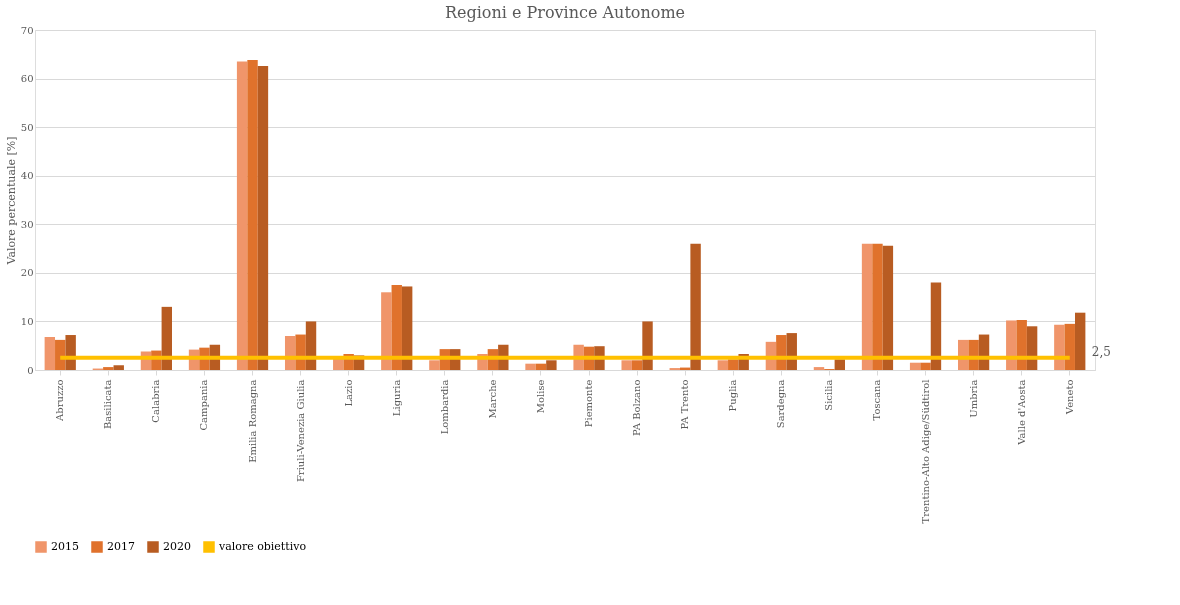 The height and width of the screenshot is (605, 1180). What do you see at coordinates (27, 79) in the screenshot?
I see `y-tick-label: 60` at bounding box center [27, 79].